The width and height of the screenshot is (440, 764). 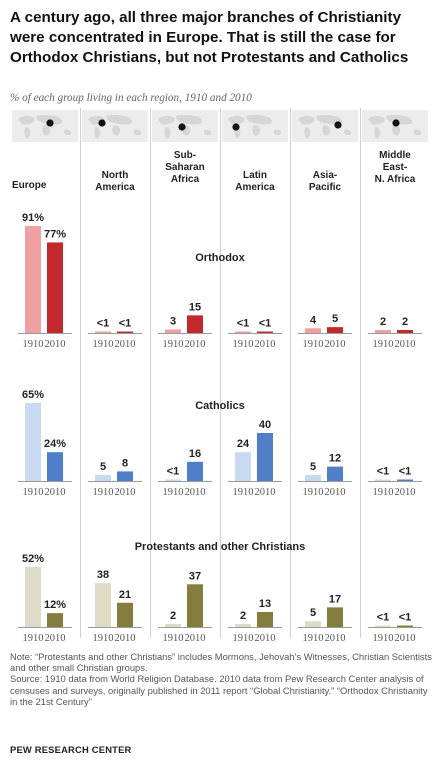 I want to click on region-label: America, so click(x=115, y=187).